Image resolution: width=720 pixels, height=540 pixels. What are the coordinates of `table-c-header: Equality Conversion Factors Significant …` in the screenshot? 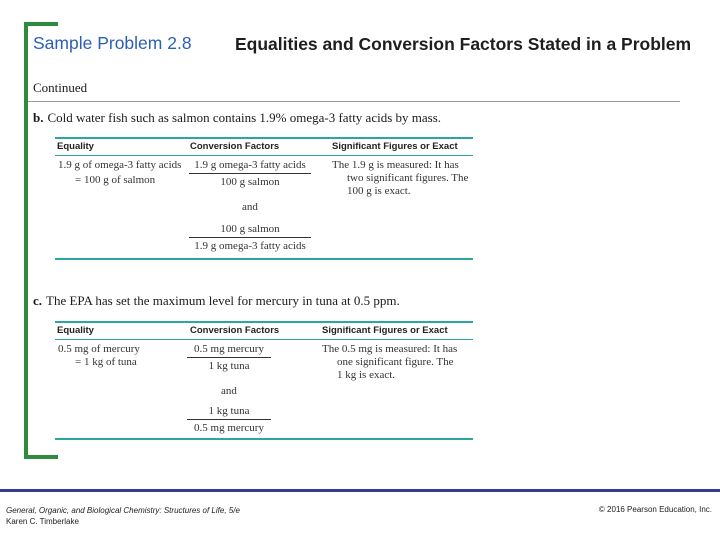 It's located at (264, 330).